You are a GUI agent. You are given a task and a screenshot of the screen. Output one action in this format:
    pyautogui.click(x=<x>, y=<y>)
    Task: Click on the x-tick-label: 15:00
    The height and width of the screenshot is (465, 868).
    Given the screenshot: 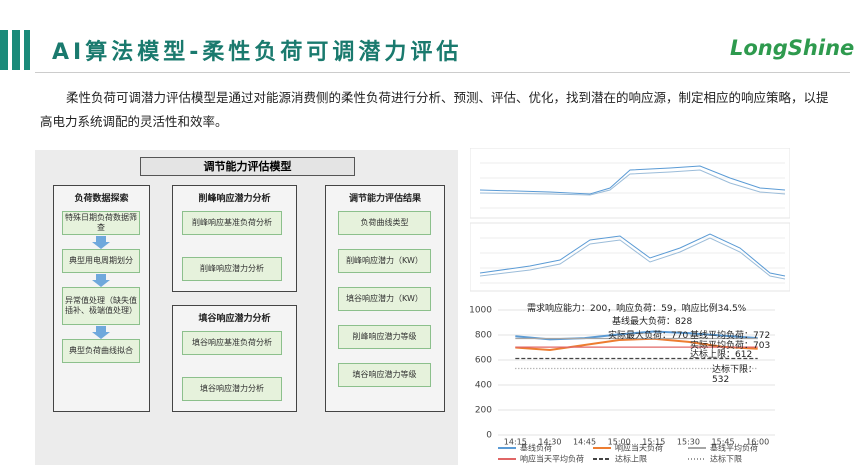 What is the action you would take?
    pyautogui.click(x=619, y=442)
    